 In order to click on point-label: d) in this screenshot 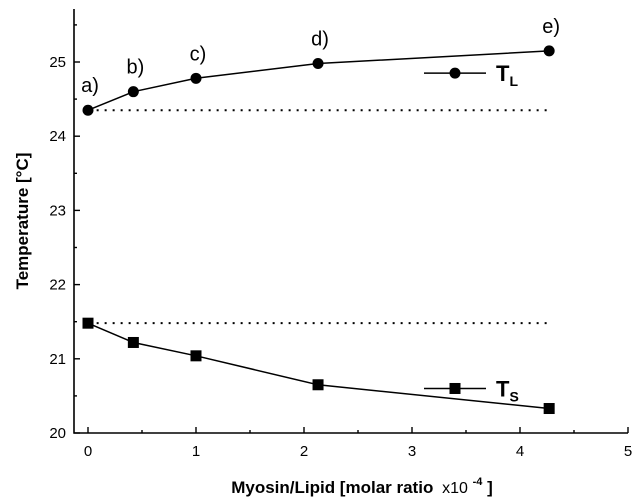, I will do `click(320, 39)`.